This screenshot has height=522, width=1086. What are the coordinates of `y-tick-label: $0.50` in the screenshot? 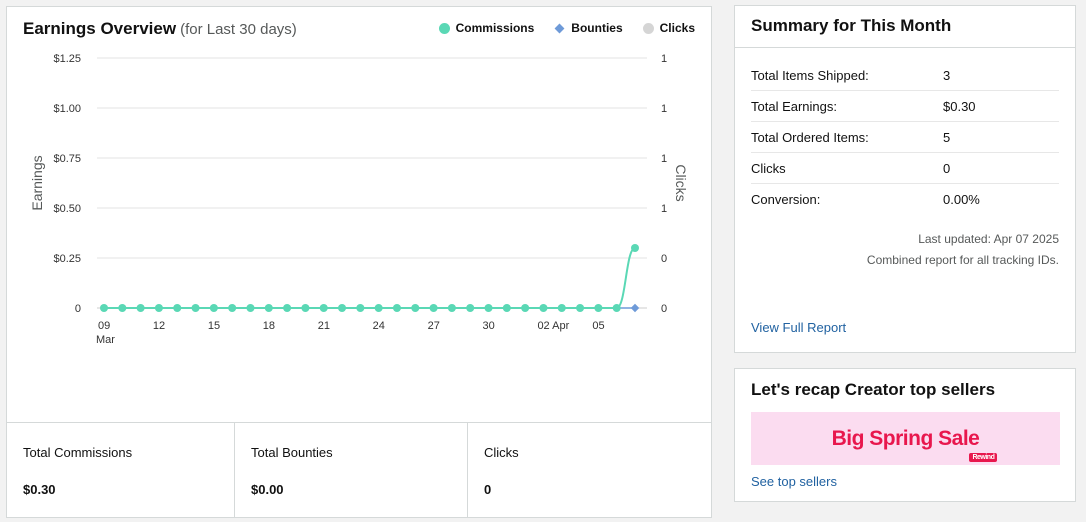 It's located at (67, 209).